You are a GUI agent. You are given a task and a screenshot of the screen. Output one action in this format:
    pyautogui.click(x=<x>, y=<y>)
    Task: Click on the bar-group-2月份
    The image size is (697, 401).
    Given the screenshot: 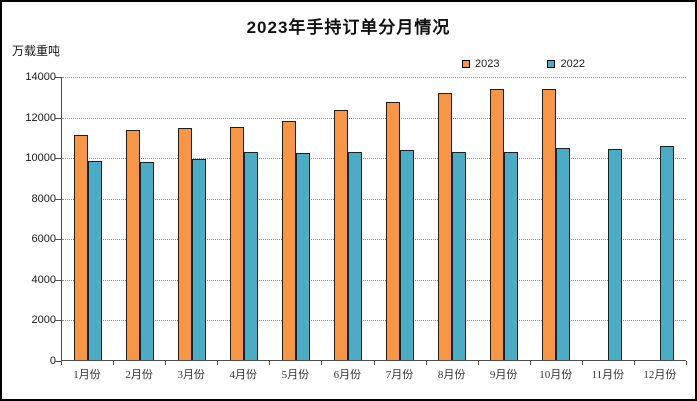 What is the action you would take?
    pyautogui.click(x=140, y=218)
    